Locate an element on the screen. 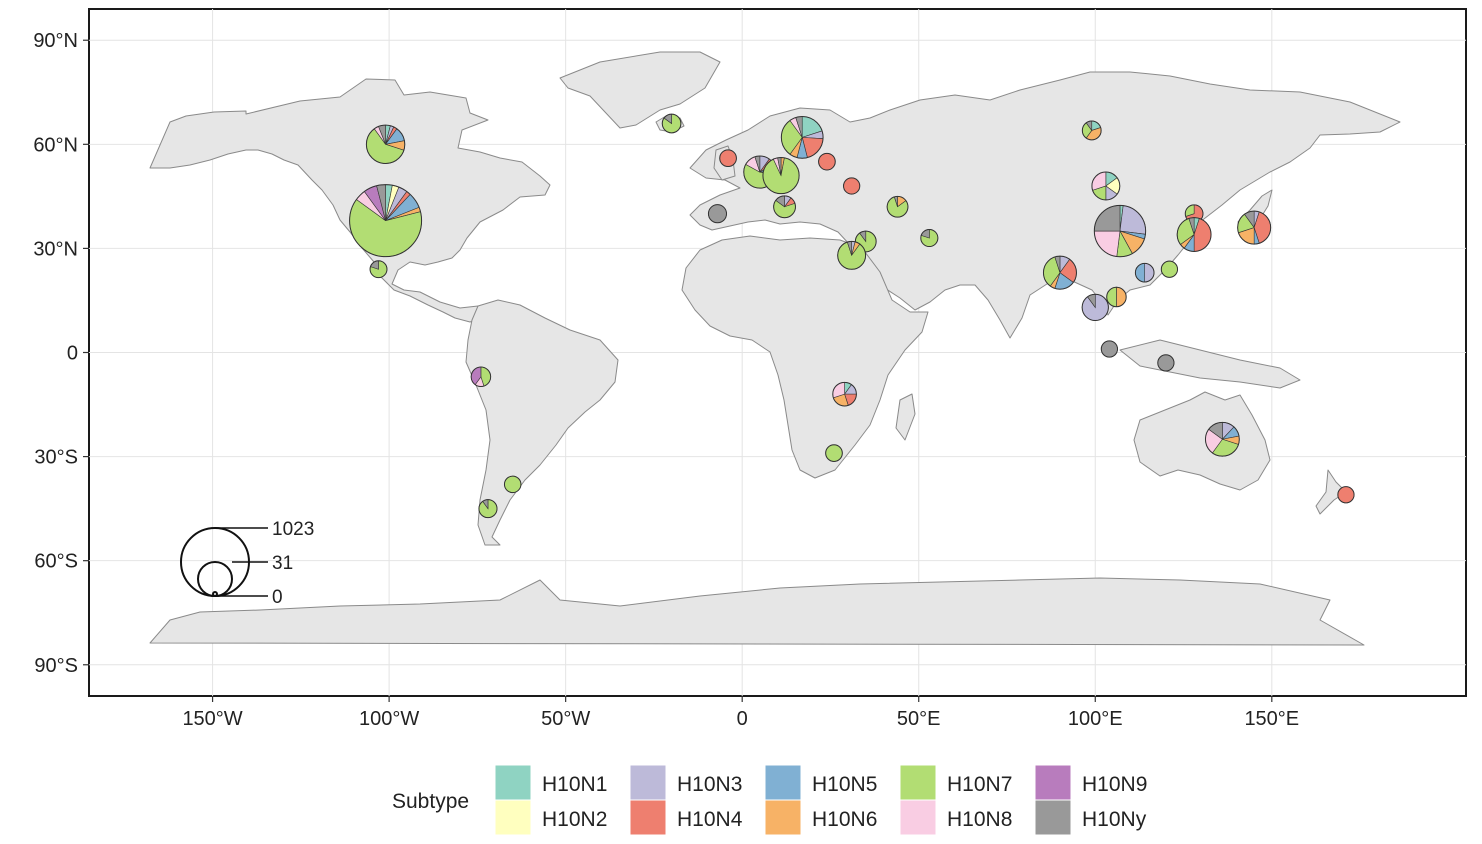 The width and height of the screenshot is (1482, 844). pie-19-outline is located at coordinates (844, 394).